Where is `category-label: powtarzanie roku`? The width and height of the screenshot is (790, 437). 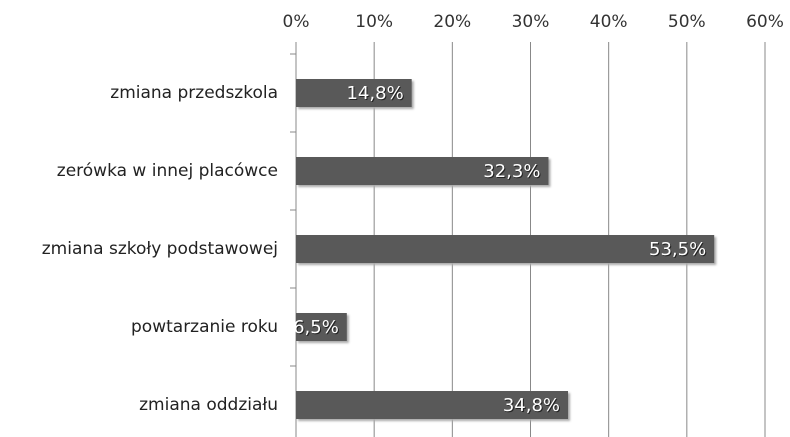
category-label: powtarzanie roku is located at coordinates (204, 327).